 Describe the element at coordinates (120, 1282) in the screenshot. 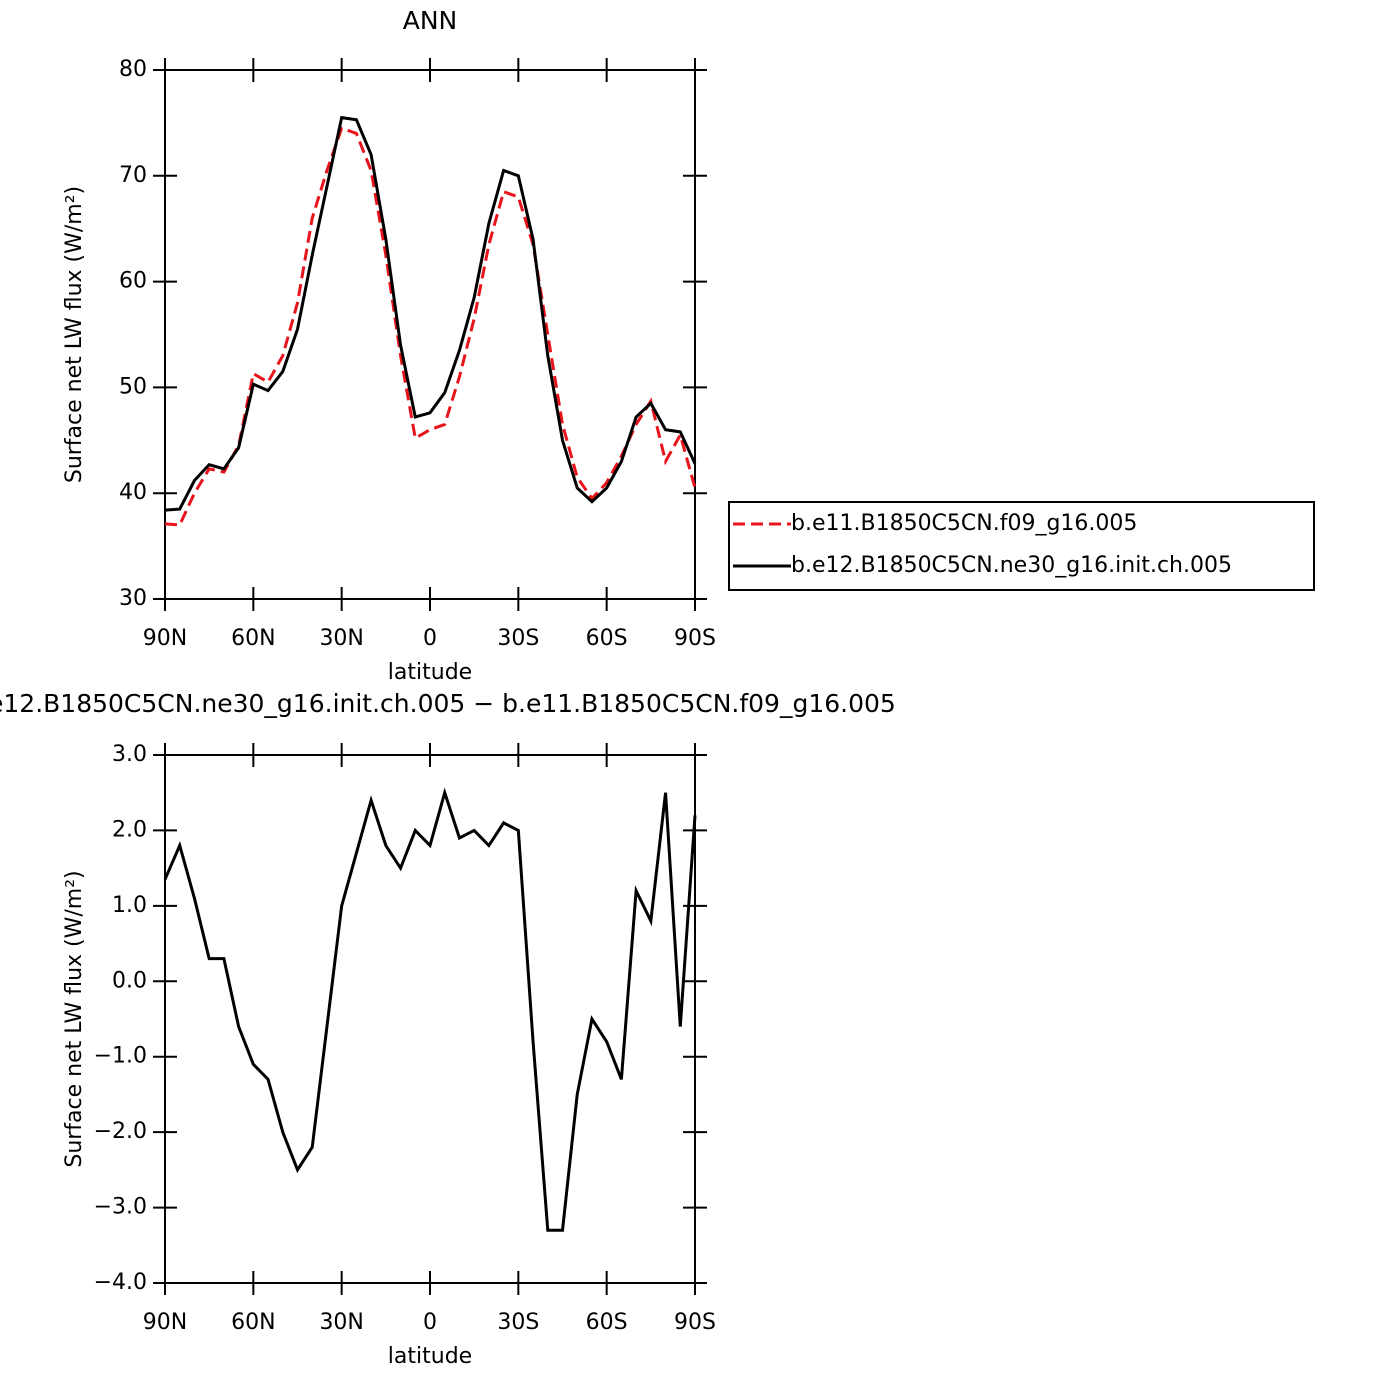

I see `y-tick-label: −4.0` at that location.